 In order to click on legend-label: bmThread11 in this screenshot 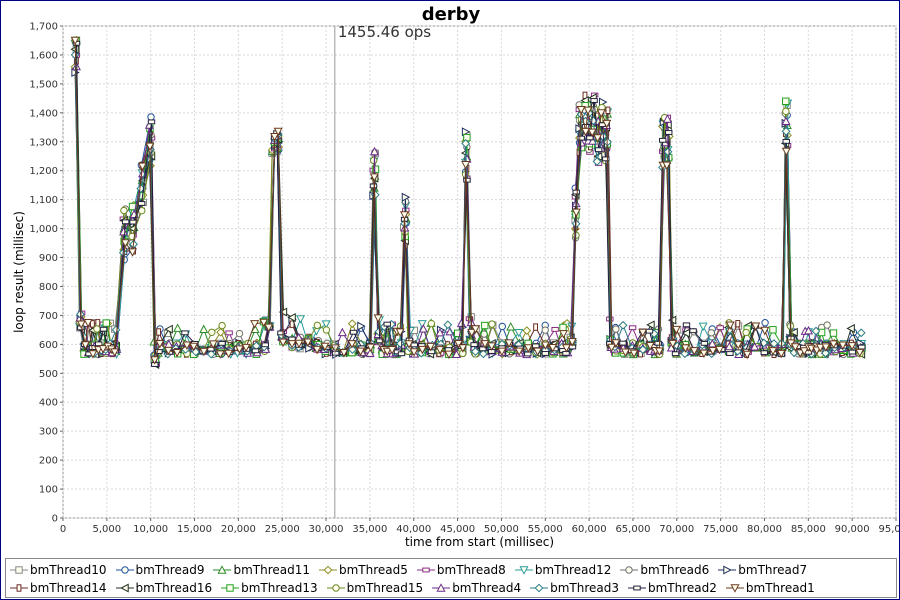, I will do `click(271, 570)`.